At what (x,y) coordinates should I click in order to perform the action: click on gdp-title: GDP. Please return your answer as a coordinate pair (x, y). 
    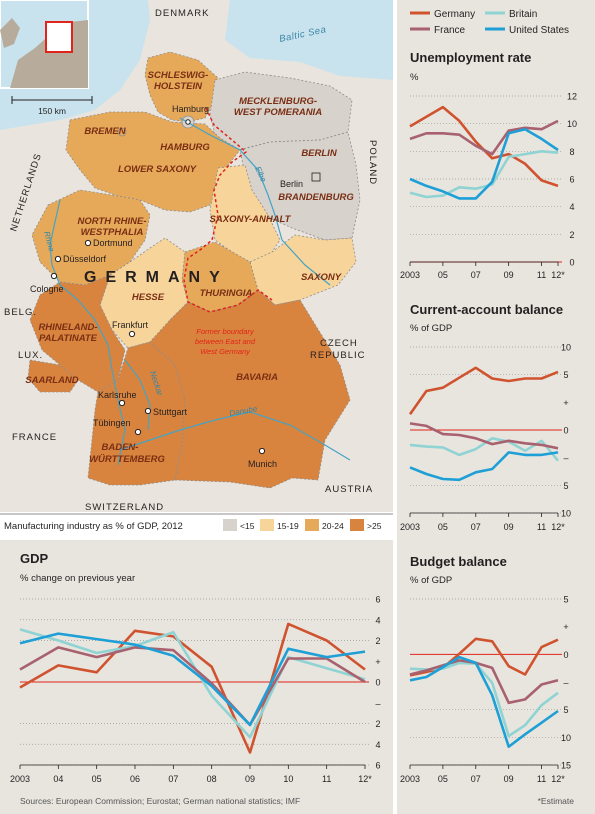
    Looking at the image, I should click on (34, 558).